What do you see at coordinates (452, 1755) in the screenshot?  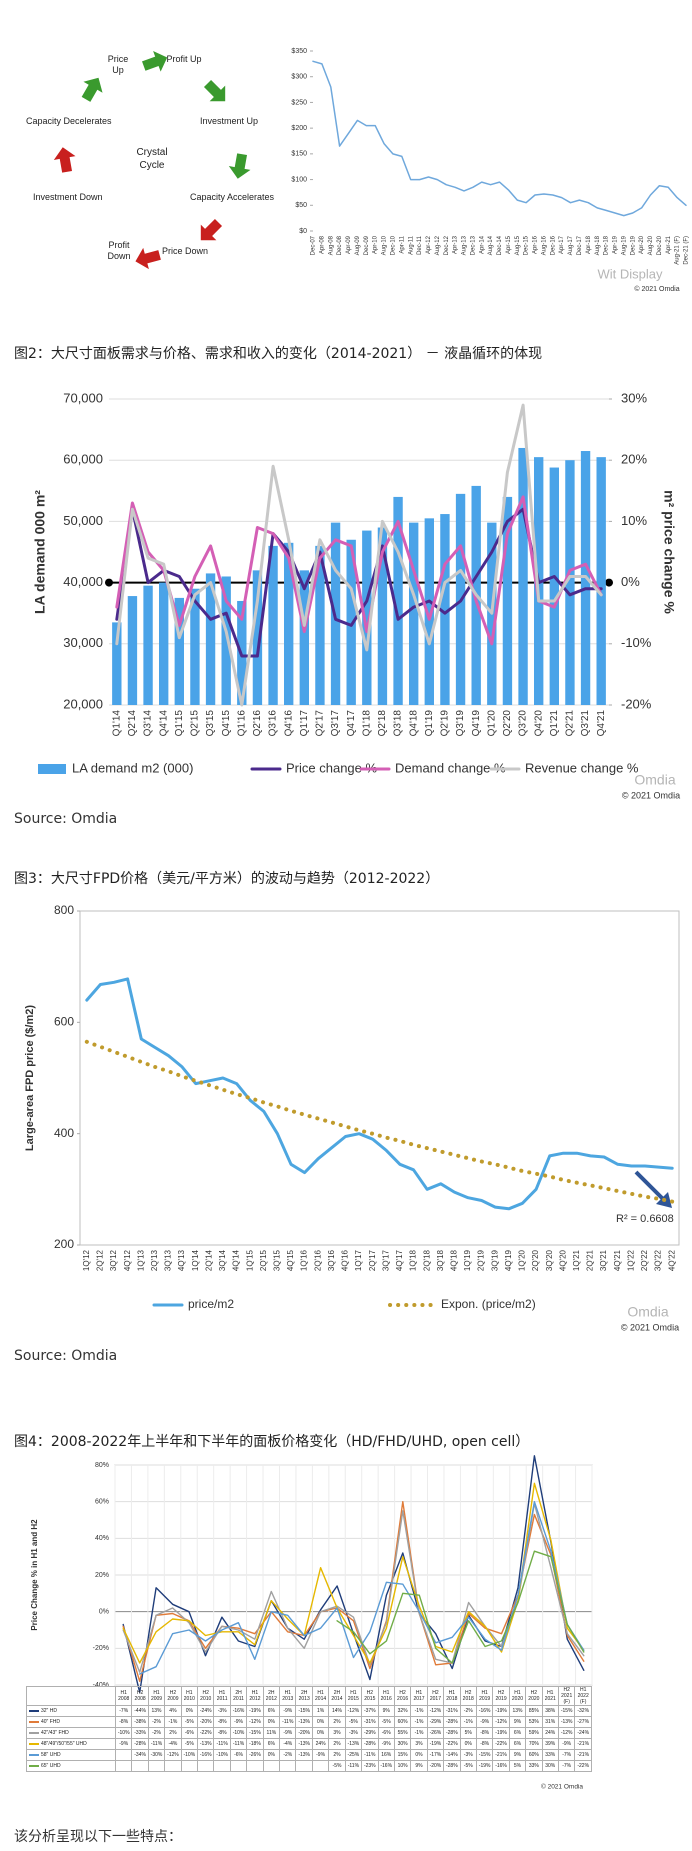 I see `table-cell: -14%` at bounding box center [452, 1755].